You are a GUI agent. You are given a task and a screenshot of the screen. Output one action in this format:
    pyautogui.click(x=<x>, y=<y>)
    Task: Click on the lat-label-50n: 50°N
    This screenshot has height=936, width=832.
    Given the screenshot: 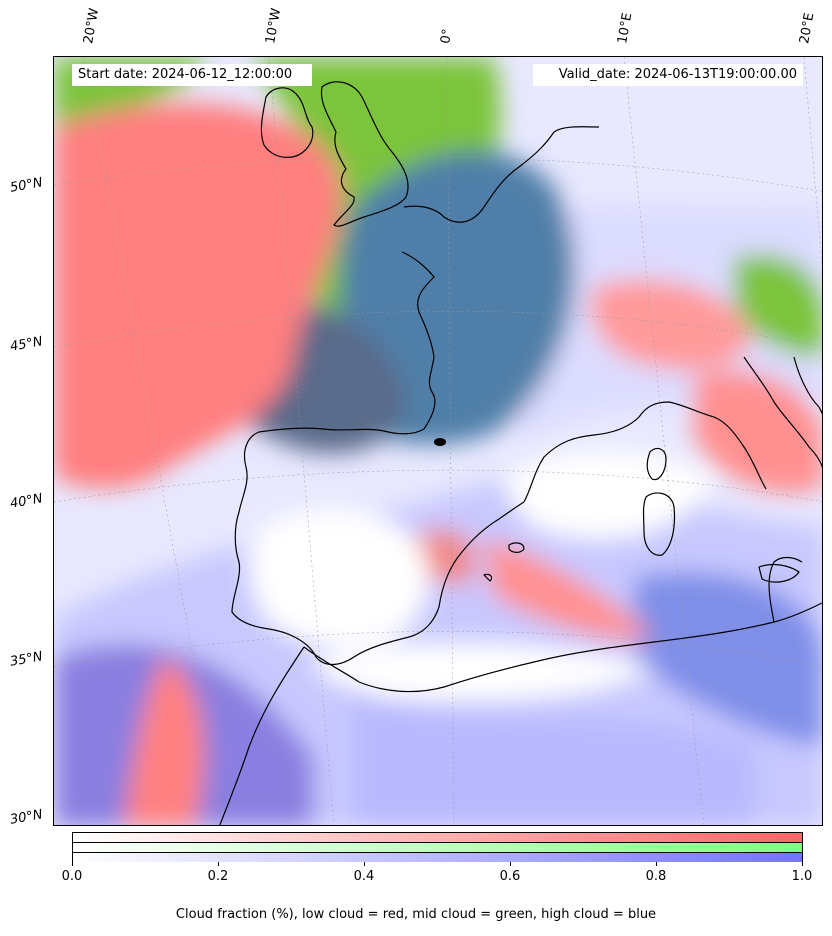 What is the action you would take?
    pyautogui.click(x=26, y=185)
    